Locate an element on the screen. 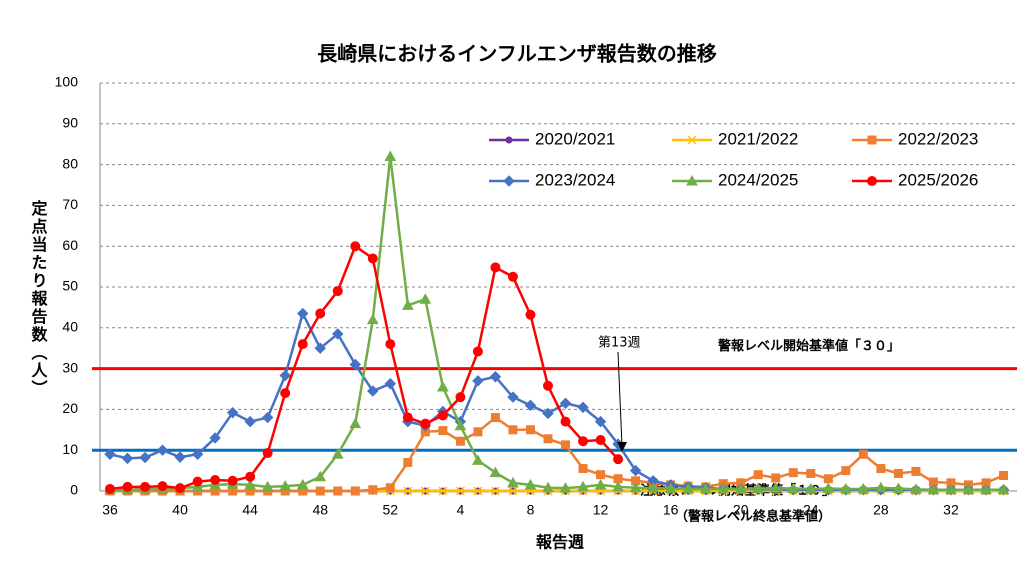 Image resolution: width=1035 pixels, height=568 pixels. x-tick-label: 8 is located at coordinates (531, 510).